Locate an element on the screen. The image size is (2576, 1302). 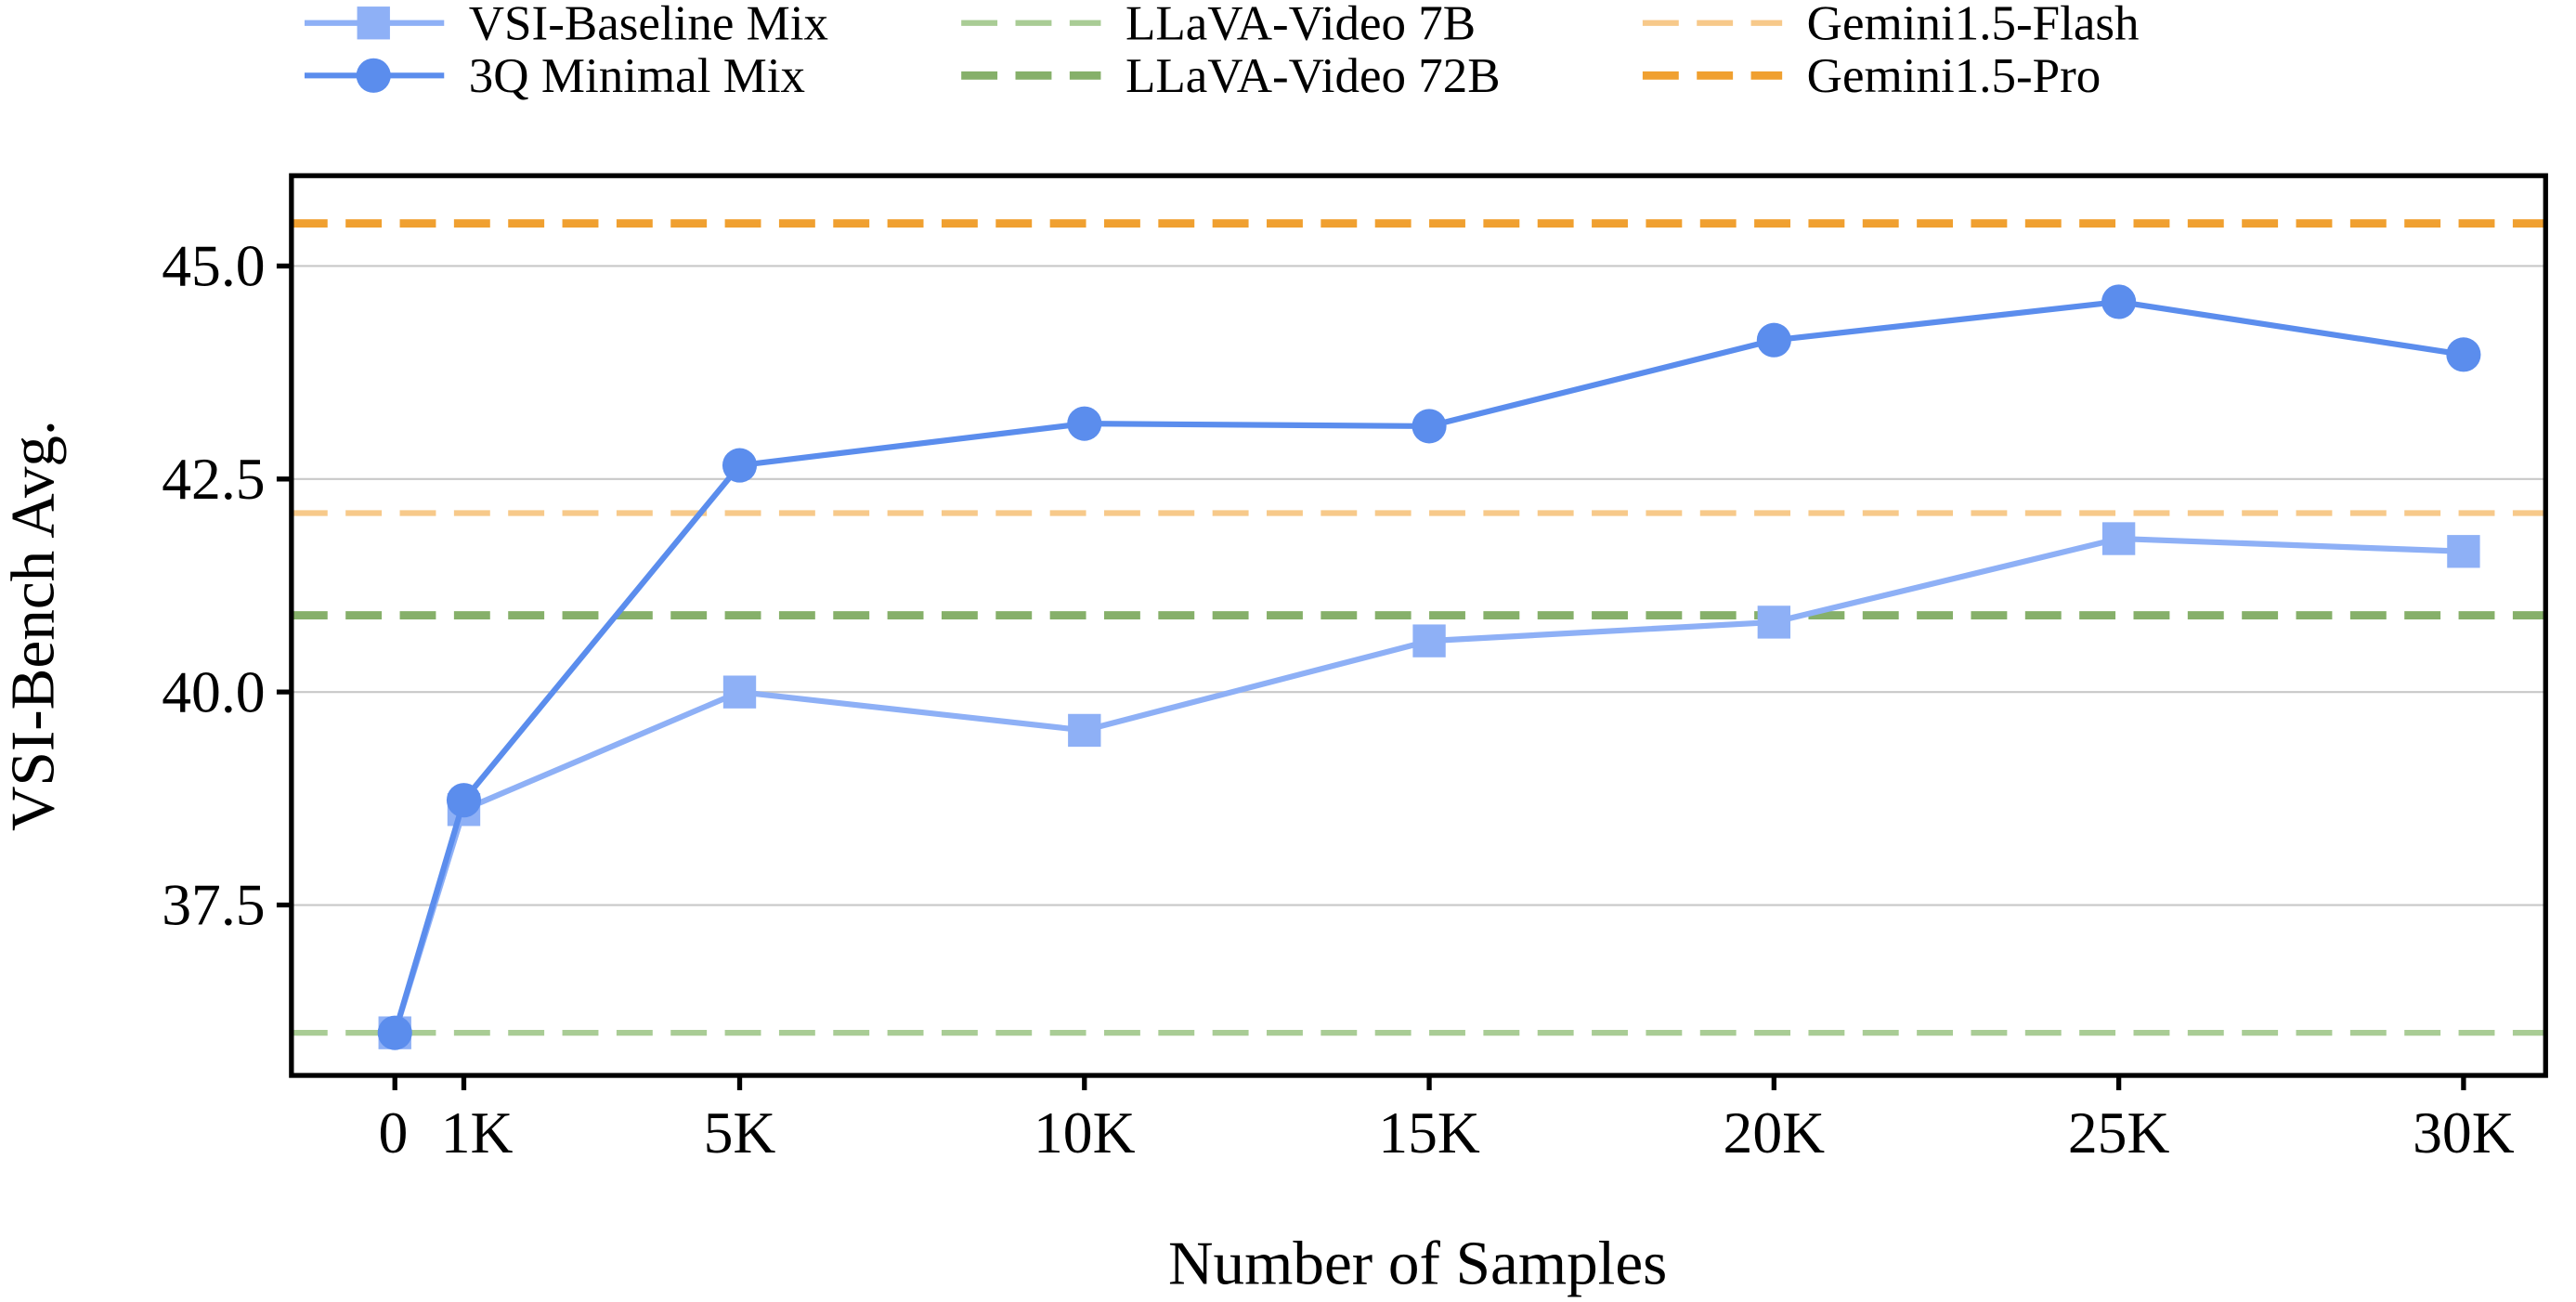
x-tick-label: 1K is located at coordinates (478, 1132).